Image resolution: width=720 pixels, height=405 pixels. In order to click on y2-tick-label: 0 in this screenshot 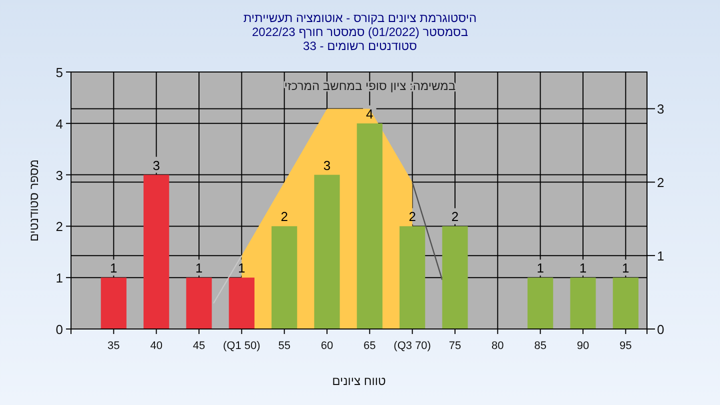, I will do `click(660, 329)`.